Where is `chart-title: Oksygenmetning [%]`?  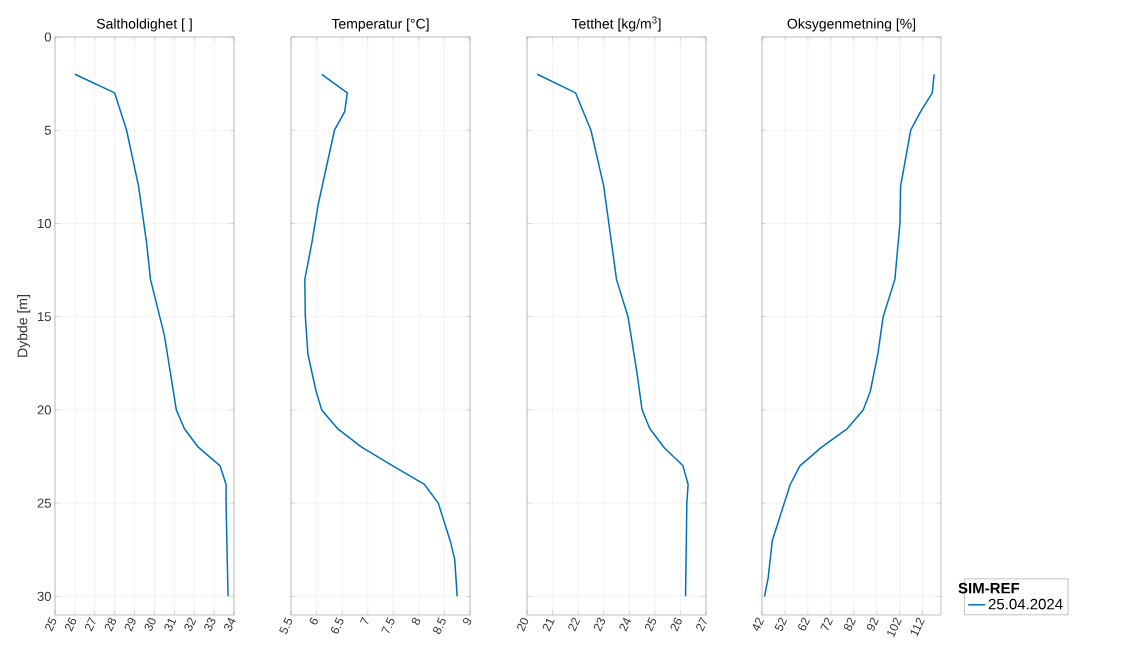
chart-title: Oksygenmetning [%] is located at coordinates (851, 25).